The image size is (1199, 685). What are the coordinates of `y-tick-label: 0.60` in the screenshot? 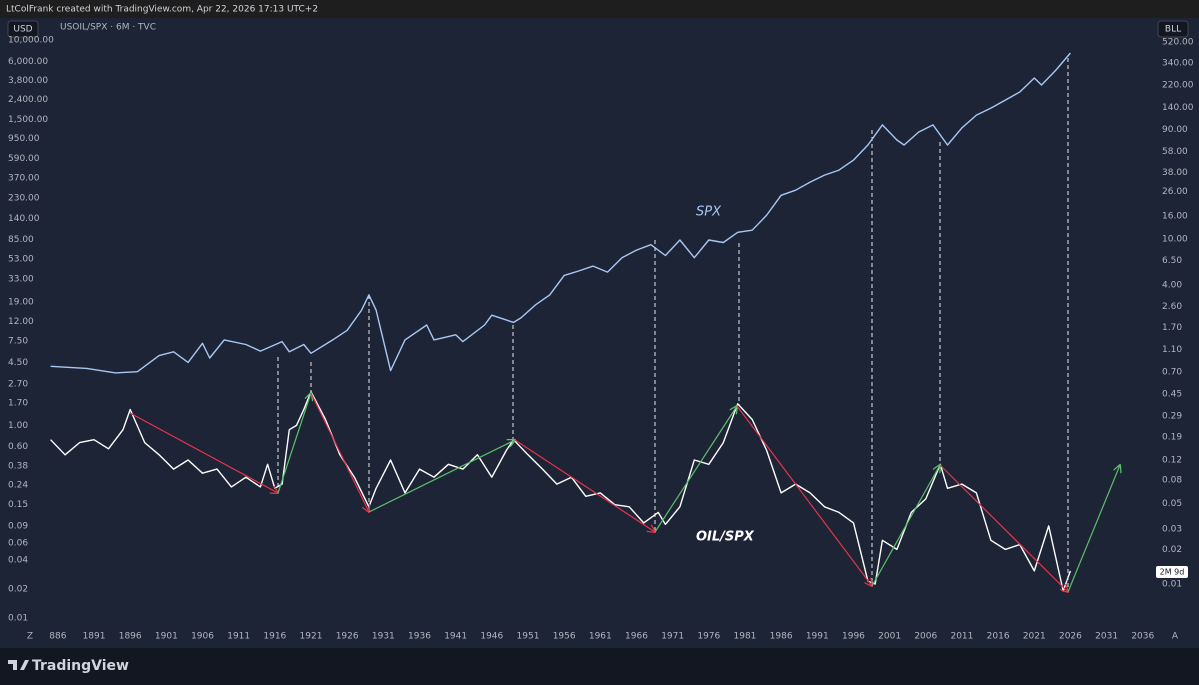 It's located at (18, 447).